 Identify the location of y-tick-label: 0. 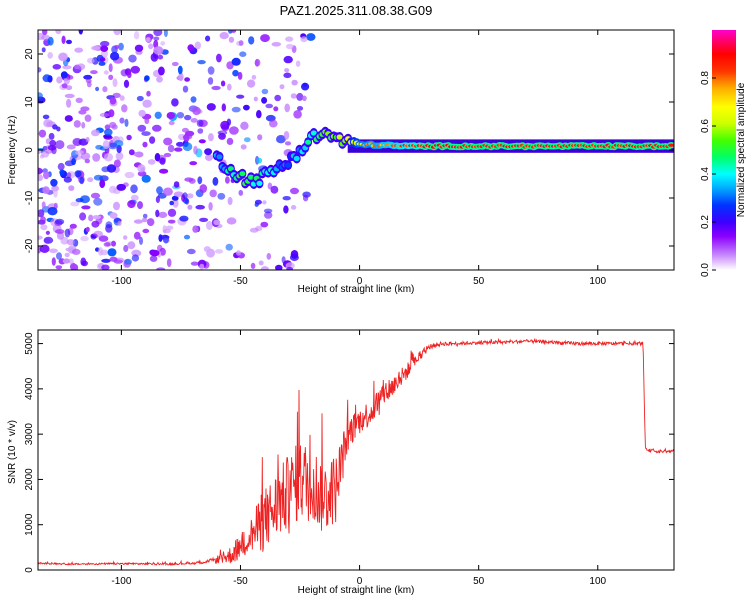
(29, 150).